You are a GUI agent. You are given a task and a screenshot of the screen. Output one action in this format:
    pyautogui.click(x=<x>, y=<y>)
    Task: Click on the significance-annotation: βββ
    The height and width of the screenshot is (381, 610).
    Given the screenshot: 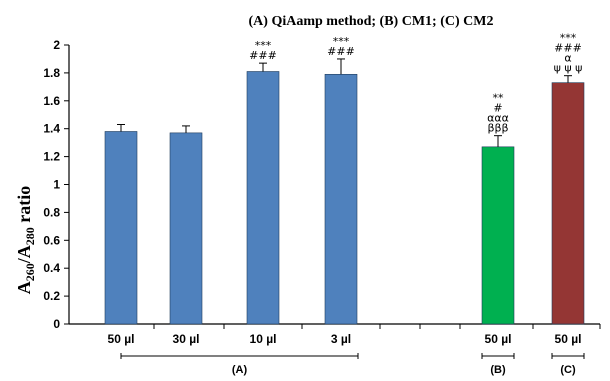 What is the action you would take?
    pyautogui.click(x=497, y=128)
    